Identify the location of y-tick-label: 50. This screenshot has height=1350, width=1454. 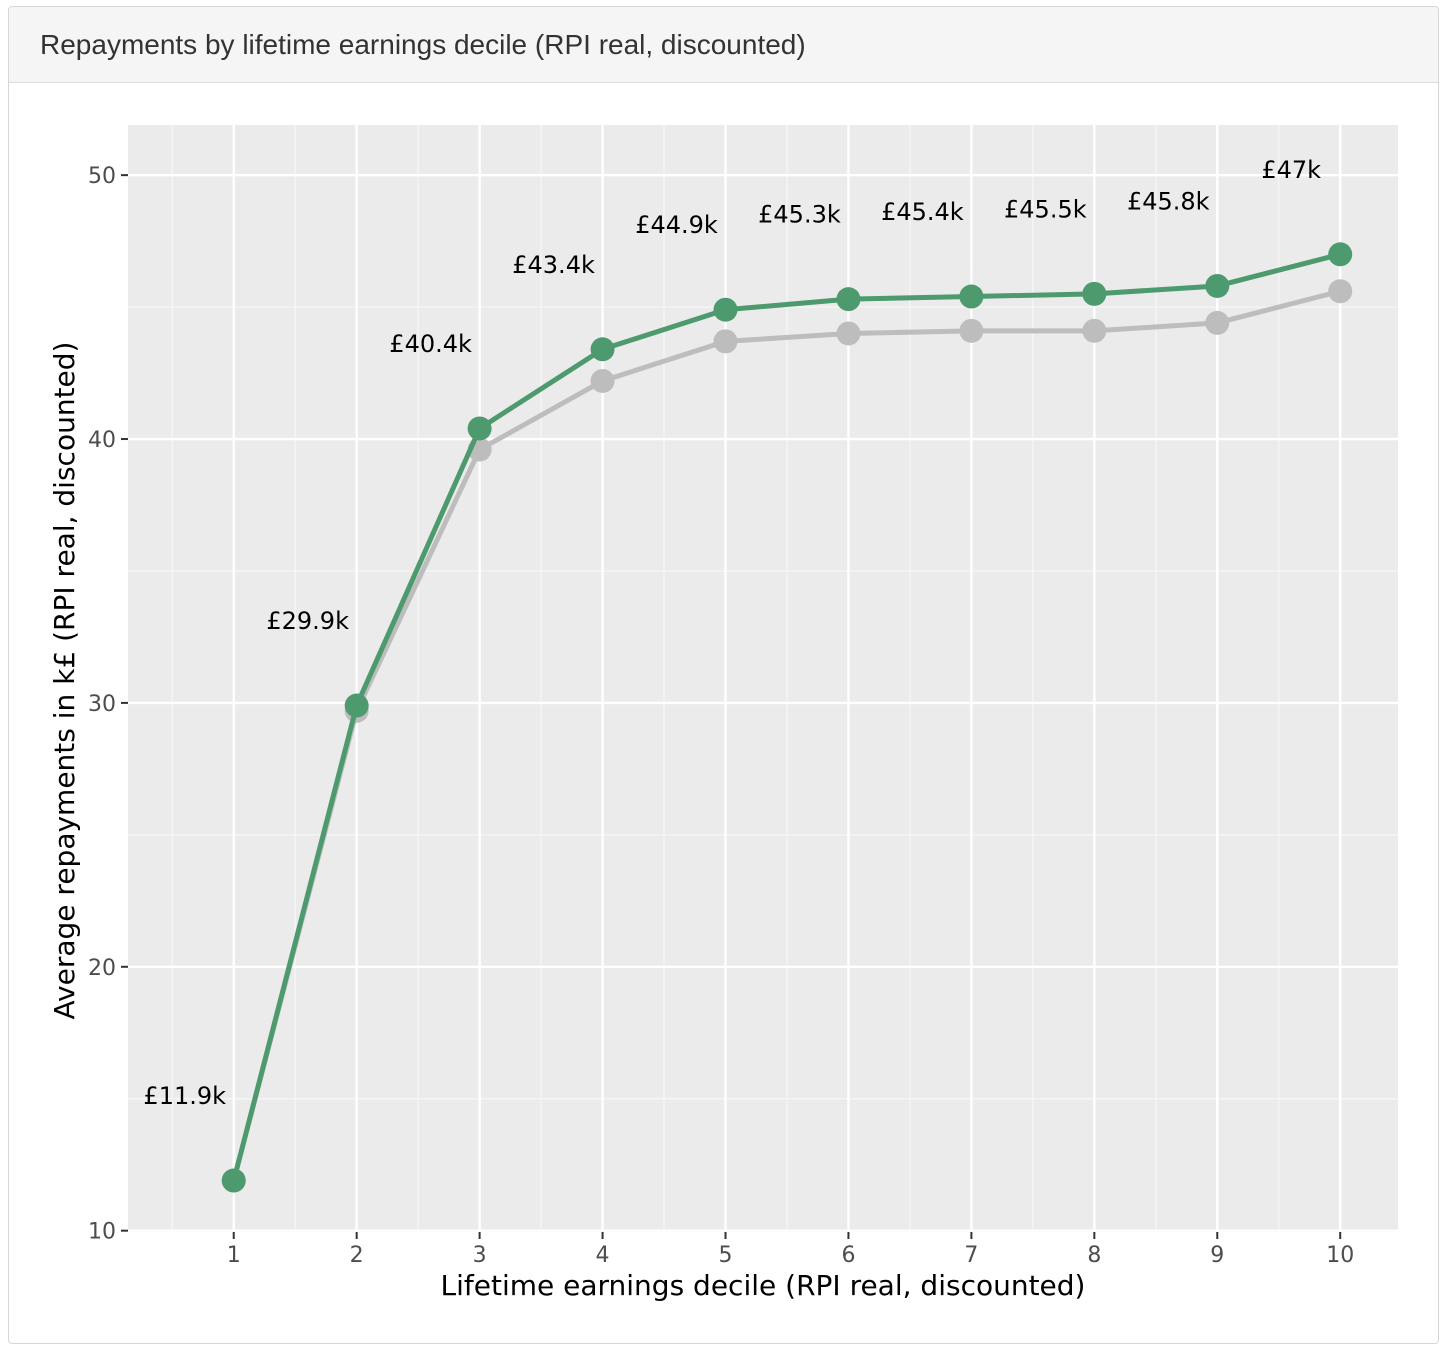
(102, 176).